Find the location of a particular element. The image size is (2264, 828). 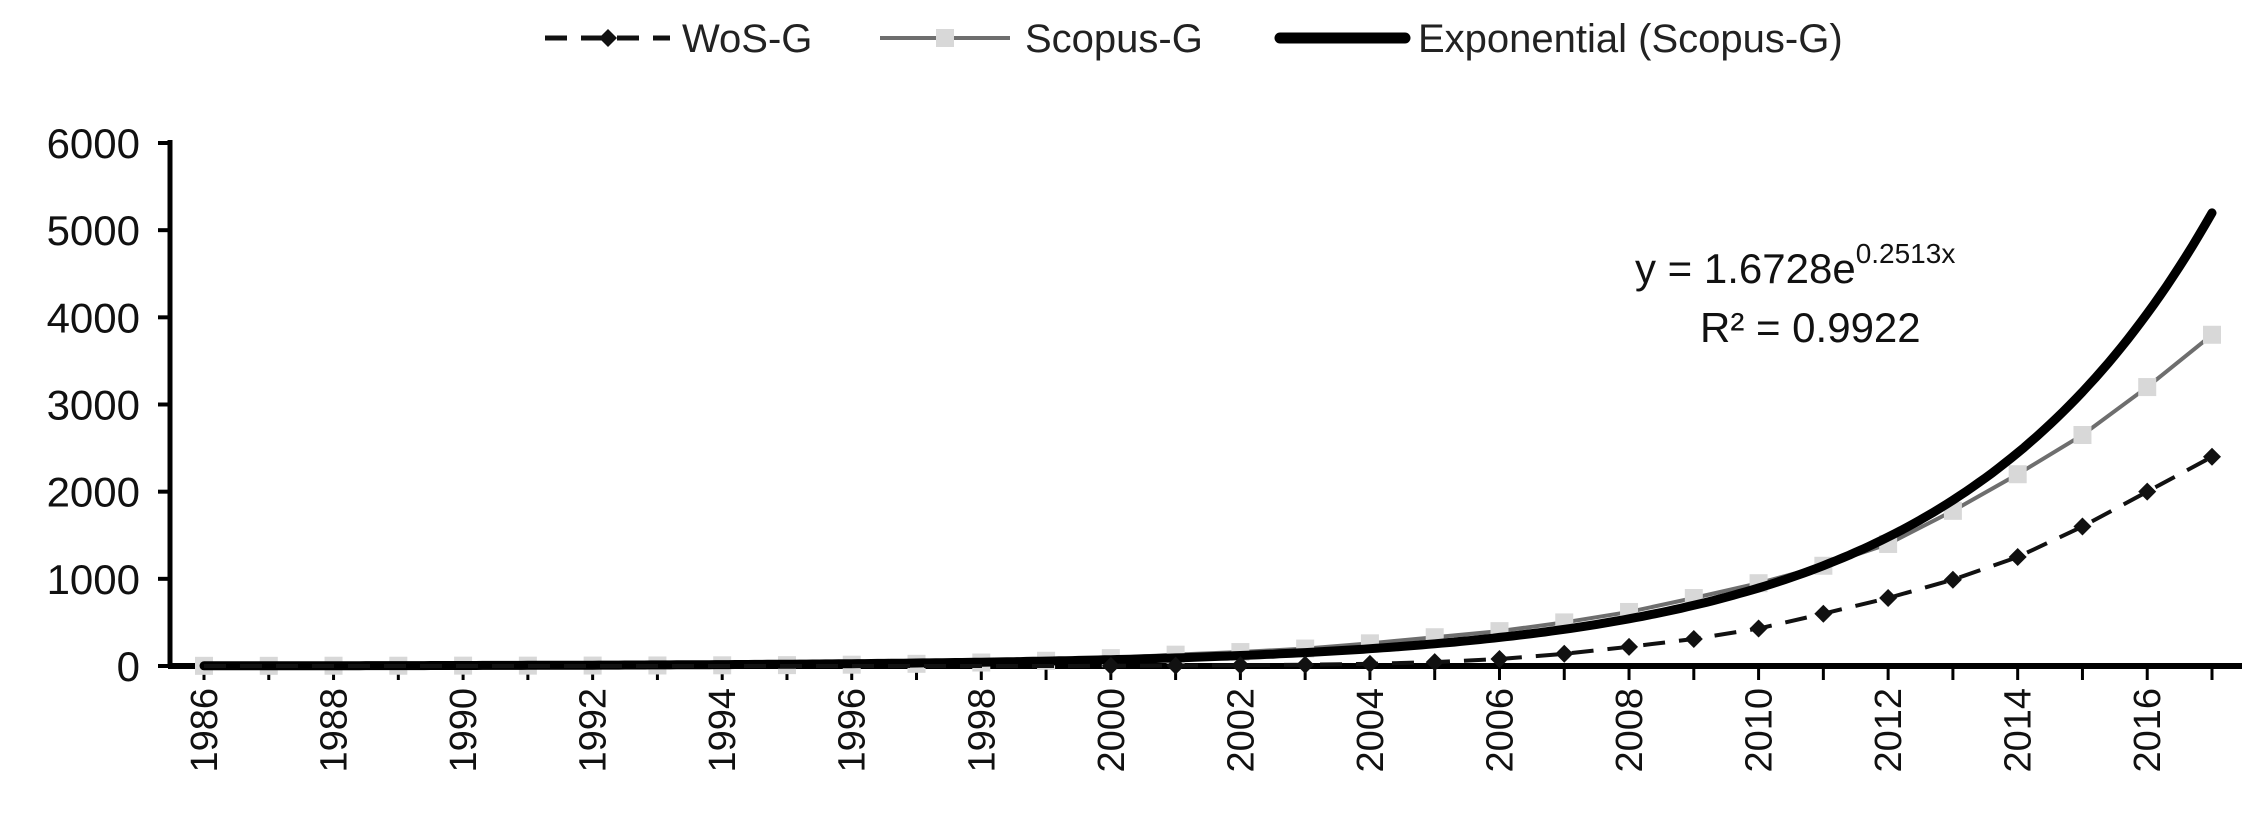

x-tick-label: 2012 is located at coordinates (1889, 730).